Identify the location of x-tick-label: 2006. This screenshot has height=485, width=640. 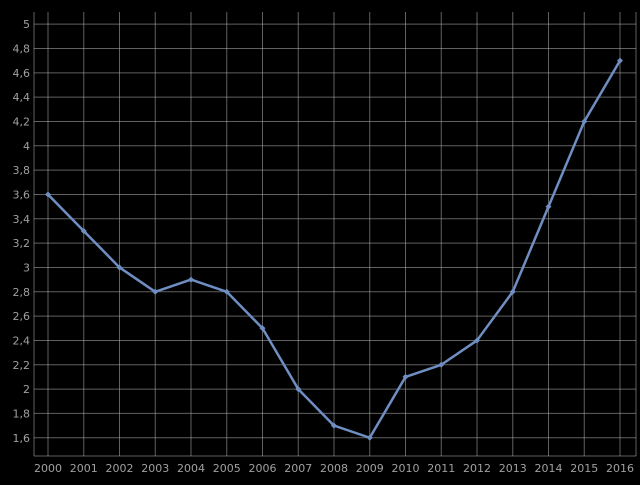
(263, 468).